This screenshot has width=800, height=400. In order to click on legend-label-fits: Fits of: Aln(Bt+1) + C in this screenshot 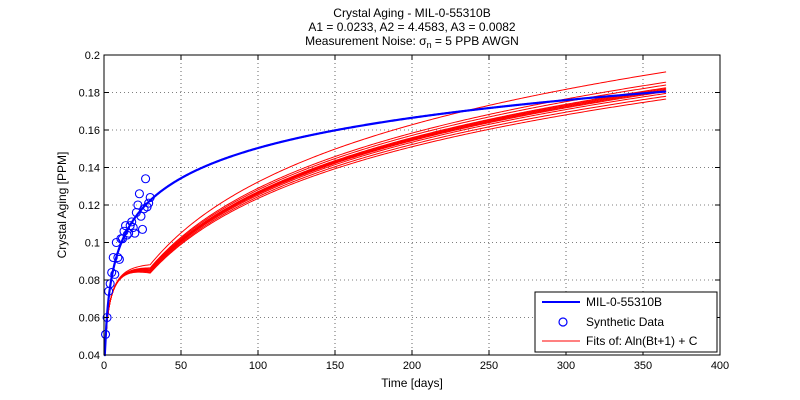, I will do `click(642, 341)`.